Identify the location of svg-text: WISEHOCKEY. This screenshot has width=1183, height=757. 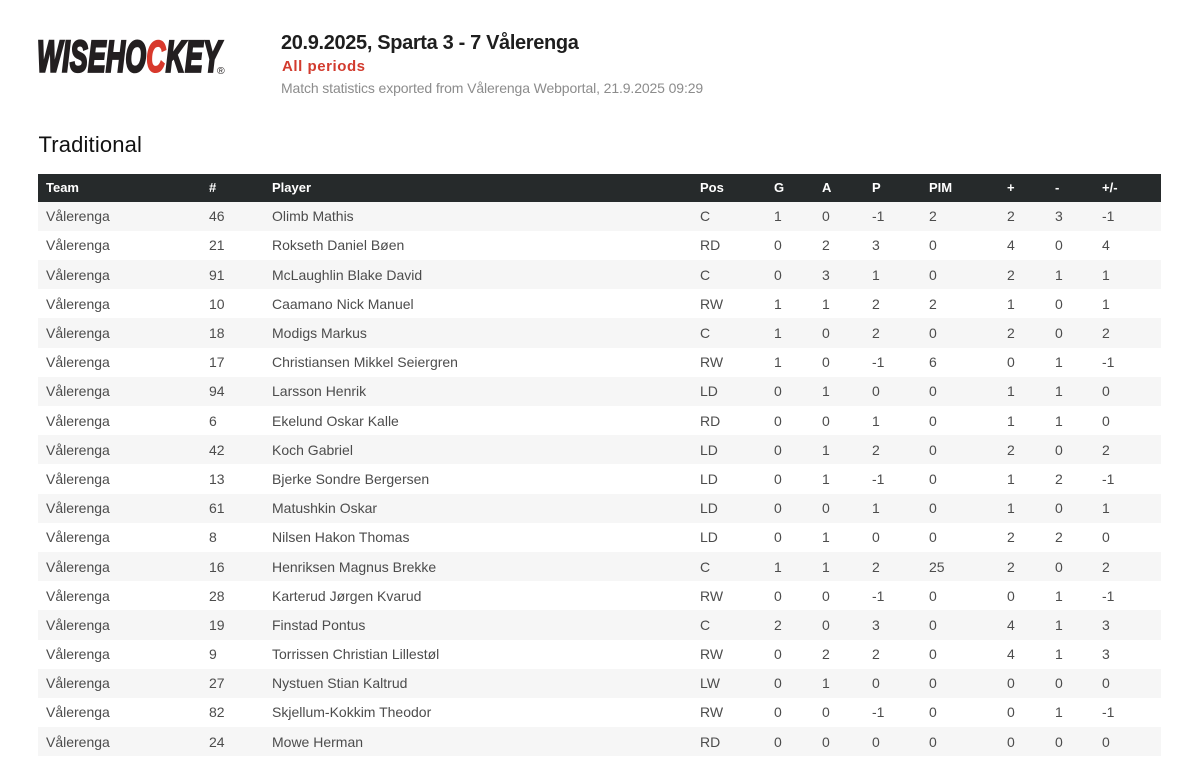
(129, 54).